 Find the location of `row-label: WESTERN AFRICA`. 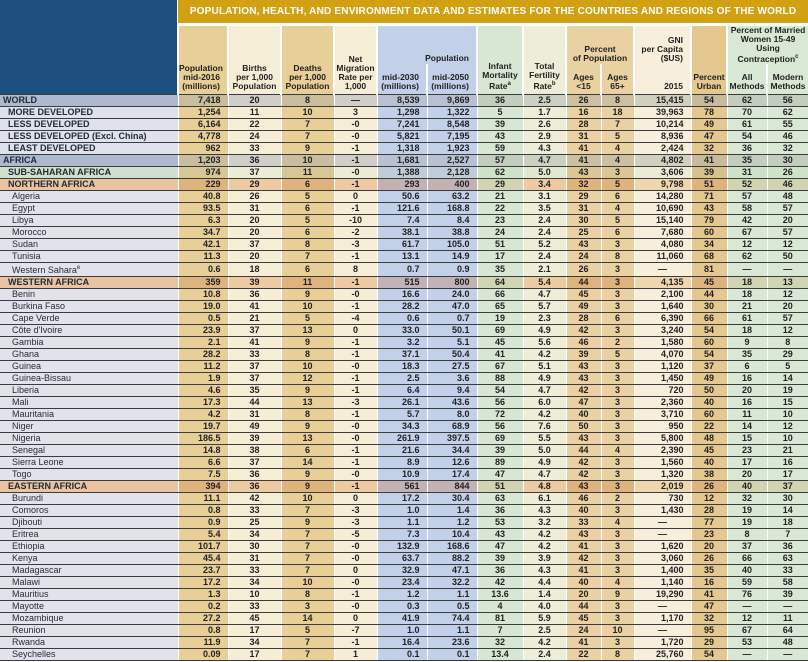

row-label: WESTERN AFRICA is located at coordinates (89, 282).